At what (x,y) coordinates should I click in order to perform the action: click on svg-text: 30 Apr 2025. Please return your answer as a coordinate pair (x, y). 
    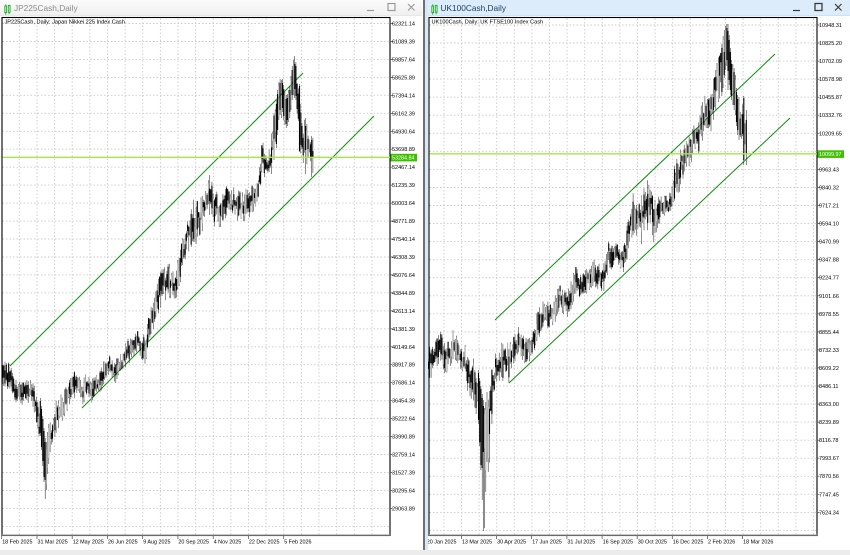
    Looking at the image, I should click on (511, 542).